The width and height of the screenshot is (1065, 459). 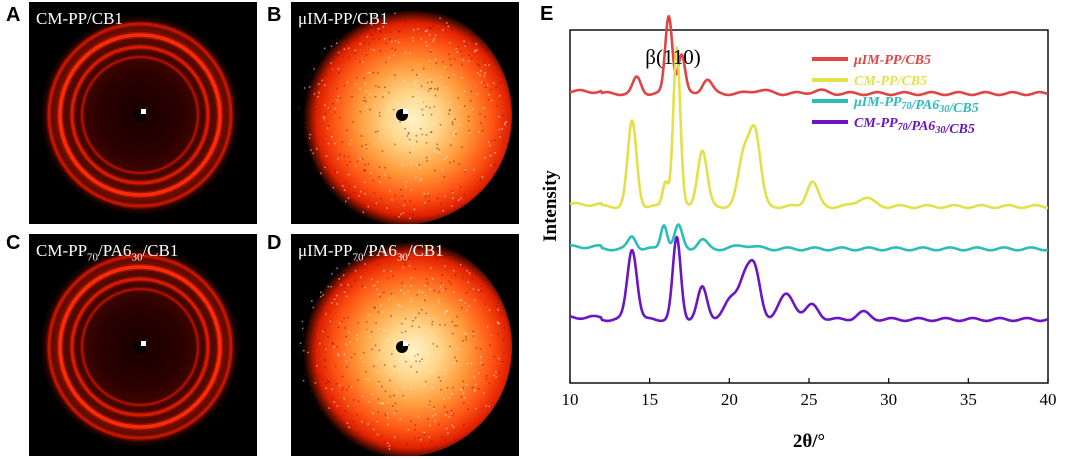 What do you see at coordinates (343, 18) in the screenshot?
I see `panel-title-b: μIM-PP/CB1` at bounding box center [343, 18].